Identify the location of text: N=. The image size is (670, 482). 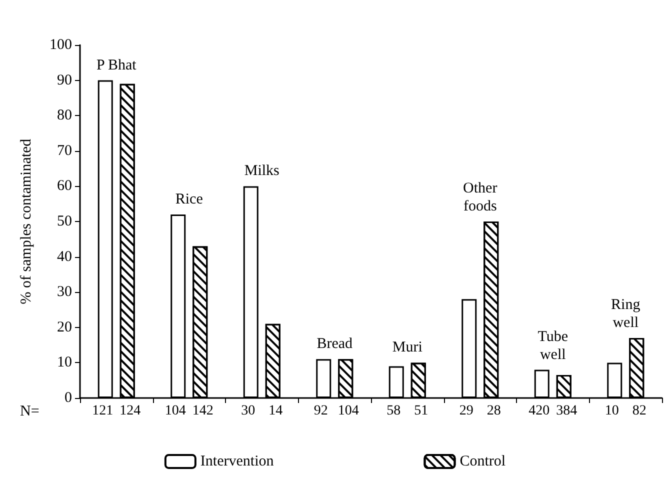
(30, 412).